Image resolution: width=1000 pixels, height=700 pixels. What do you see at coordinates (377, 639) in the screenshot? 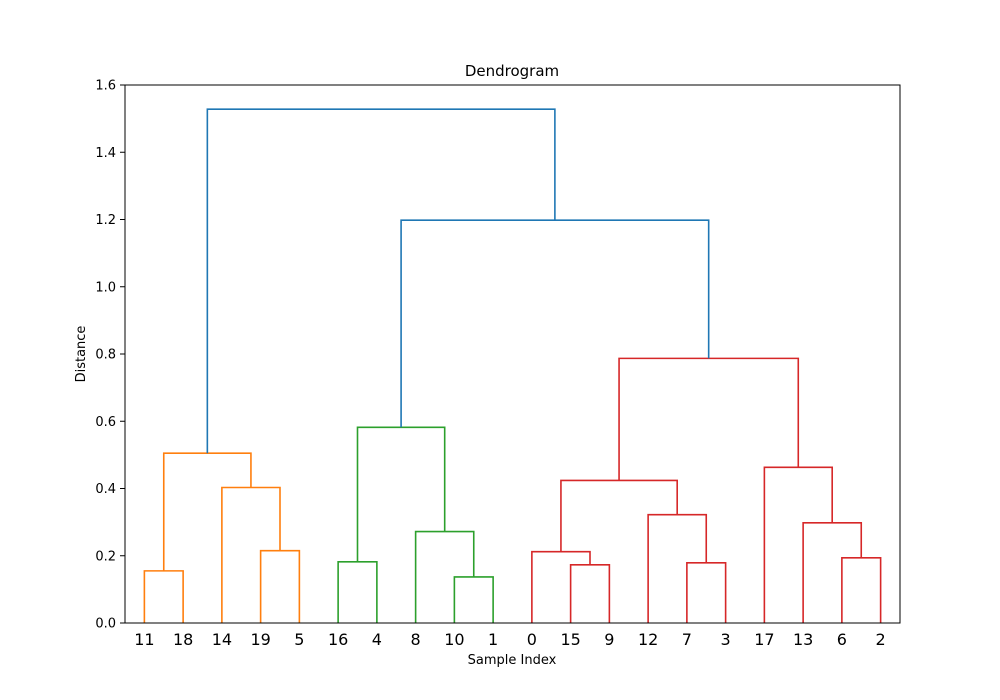
I see `leaf-label: 4` at bounding box center [377, 639].